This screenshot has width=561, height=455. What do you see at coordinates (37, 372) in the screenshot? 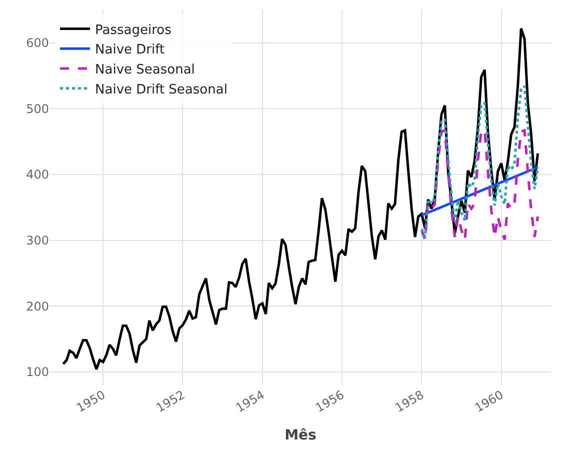
I see `y-tick-label: 100` at bounding box center [37, 372].